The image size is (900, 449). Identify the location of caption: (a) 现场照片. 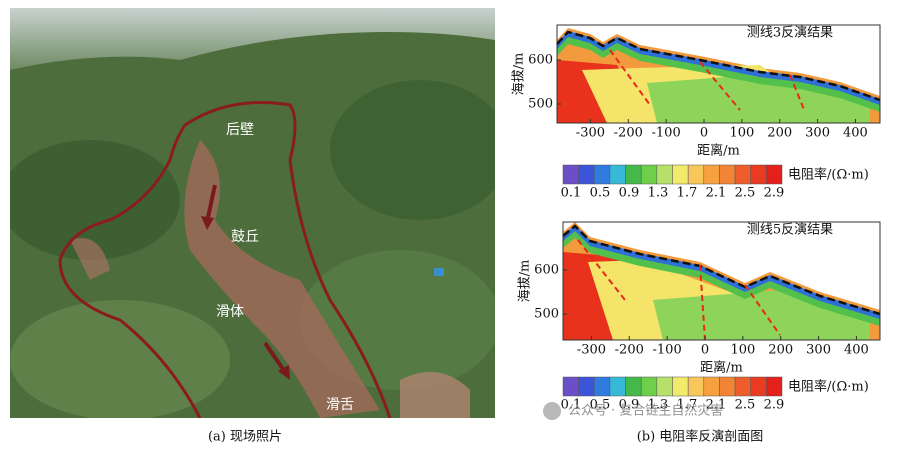
(245, 437).